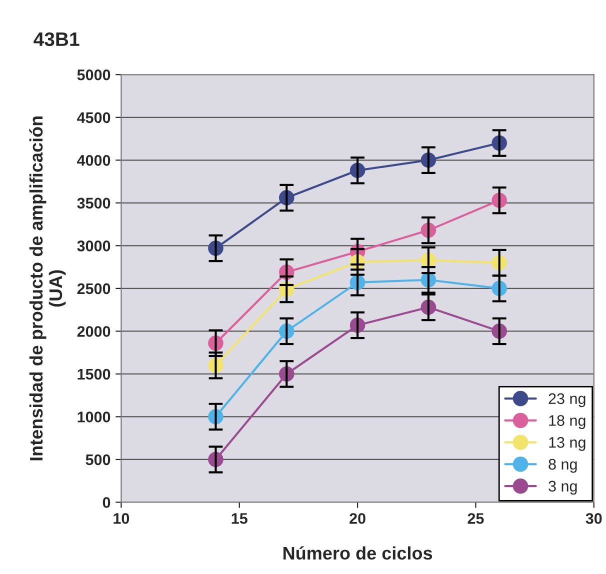 The width and height of the screenshot is (606, 574). Describe the element at coordinates (567, 400) in the screenshot. I see `legend-label: 23 ng` at that location.